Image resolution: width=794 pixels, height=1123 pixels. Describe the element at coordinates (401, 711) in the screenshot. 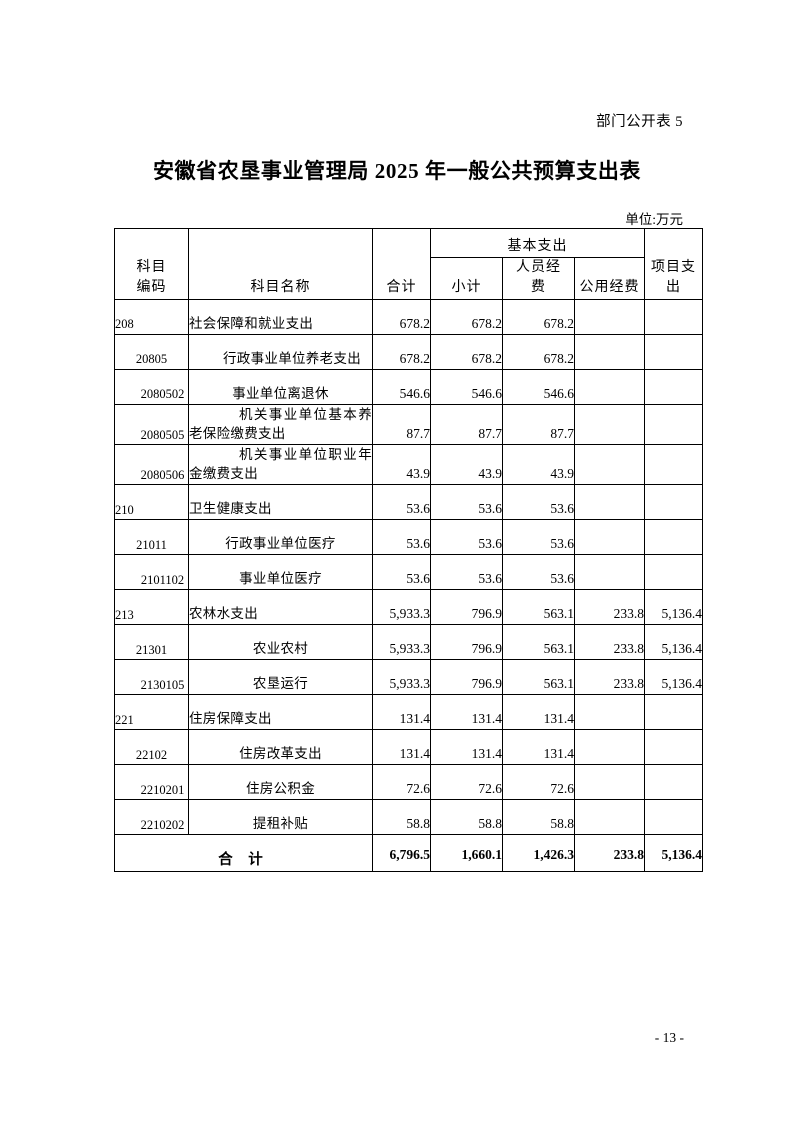

I see `cell-total: 131.4` at that location.